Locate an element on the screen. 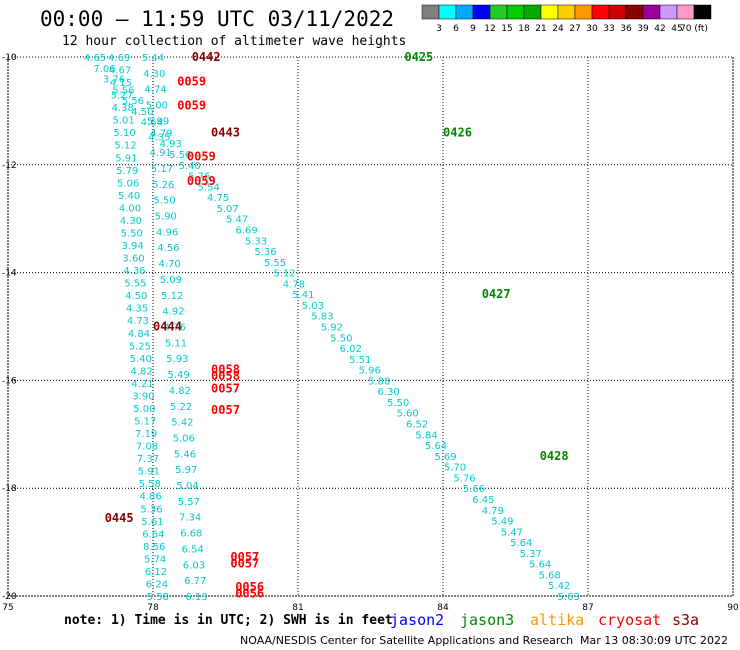  wave-height-value: 4.86 is located at coordinates (151, 497).